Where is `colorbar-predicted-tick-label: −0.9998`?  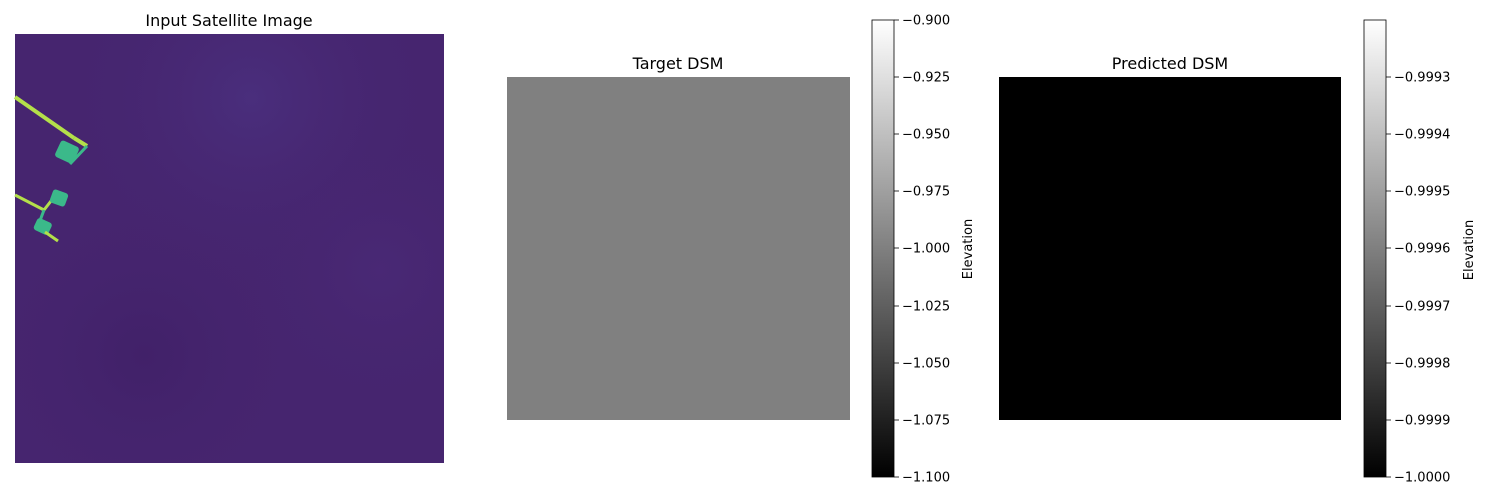
colorbar-predicted-tick-label: −0.9998 is located at coordinates (1422, 364).